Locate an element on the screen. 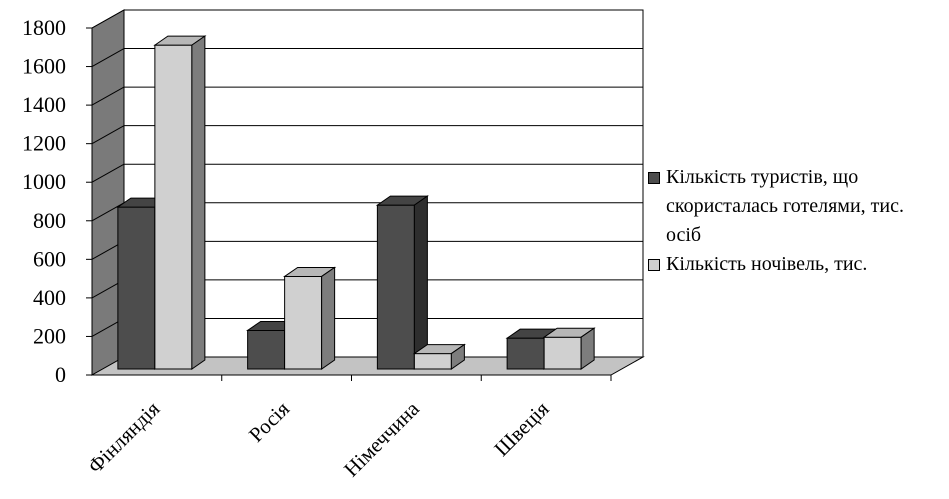 Image resolution: width=949 pixels, height=499 pixels. legend-item-series-2: Кількість ночівель, тис. is located at coordinates (796, 264).